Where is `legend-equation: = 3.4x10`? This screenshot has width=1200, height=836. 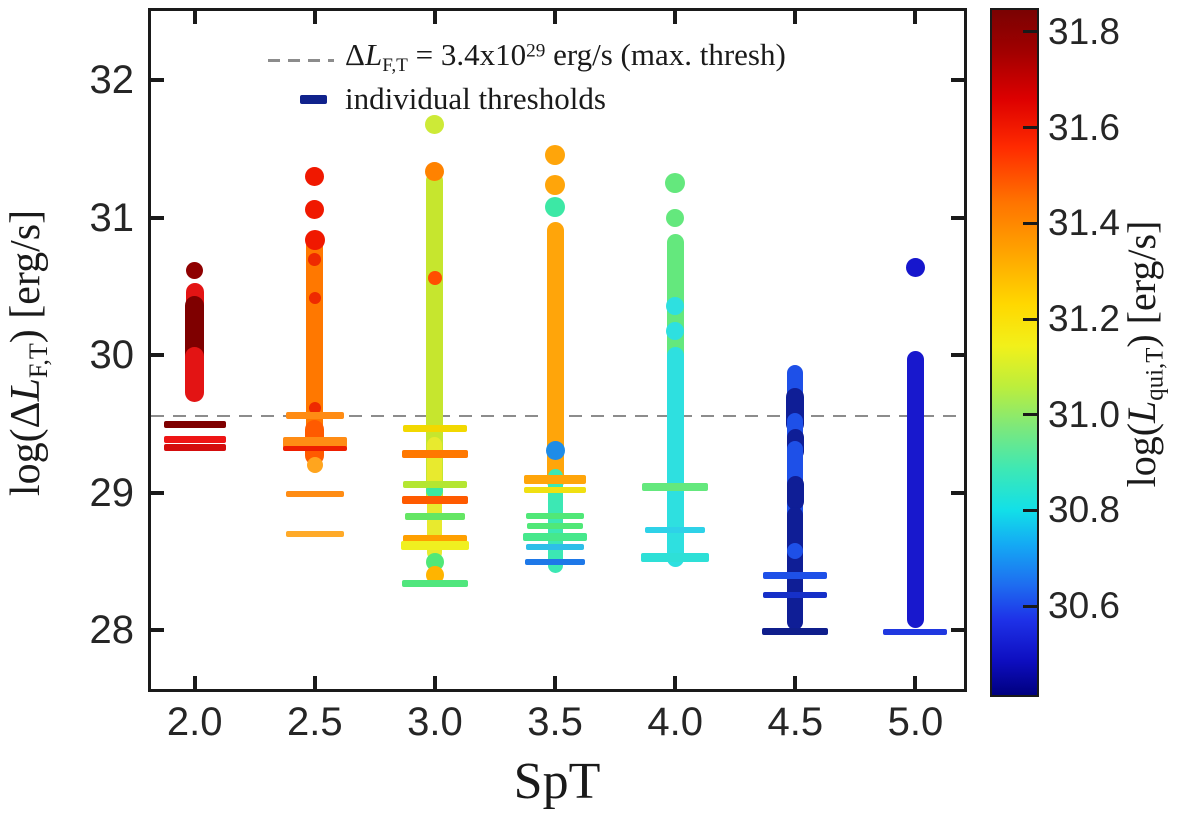 legend-equation: = 3.4x10 is located at coordinates (467, 54).